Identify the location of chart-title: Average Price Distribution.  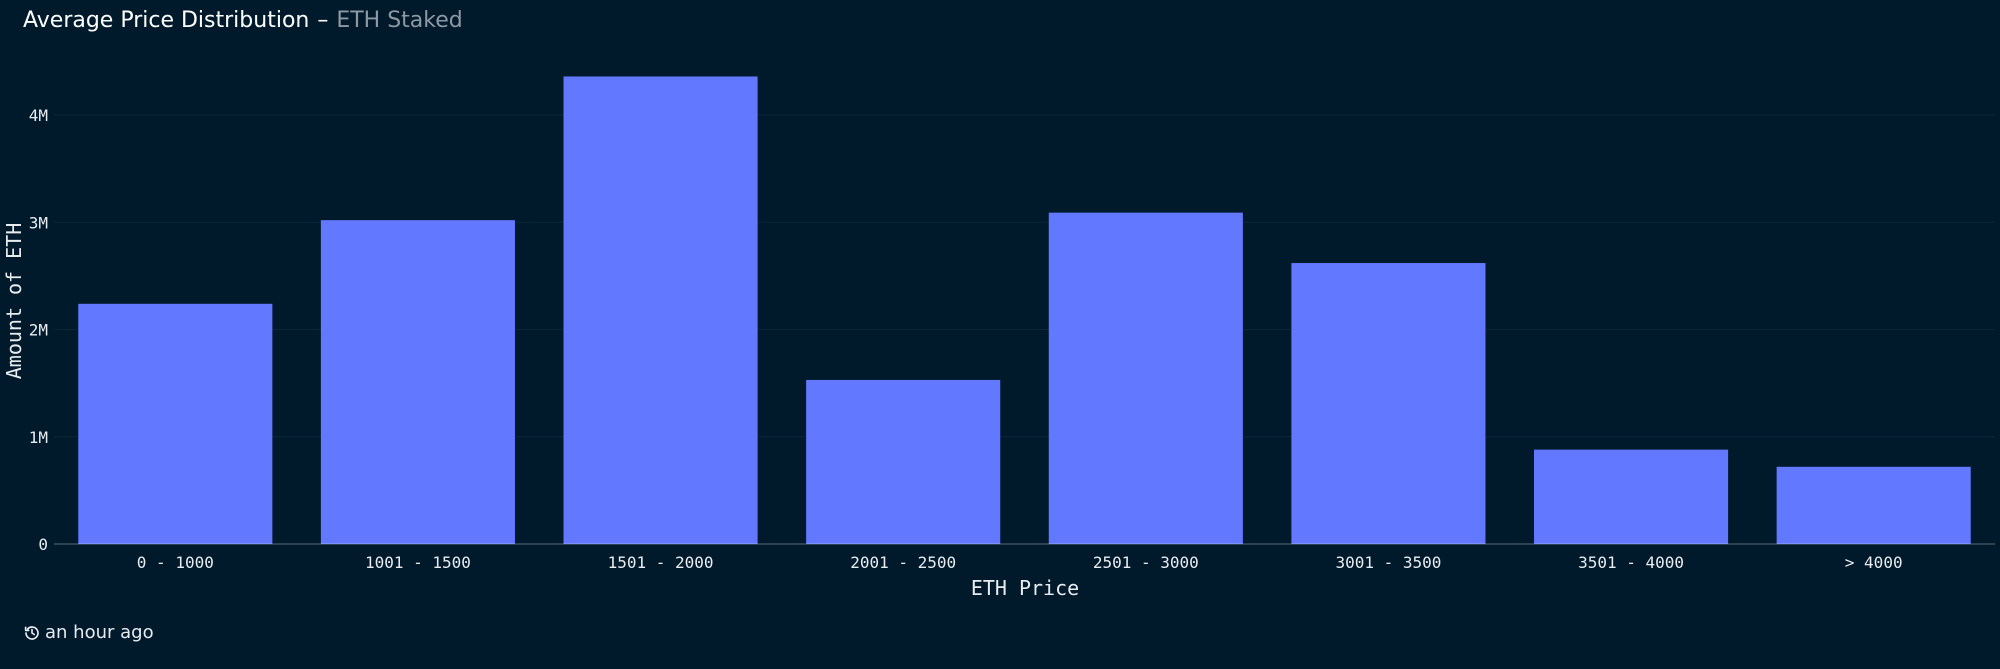
(166, 20).